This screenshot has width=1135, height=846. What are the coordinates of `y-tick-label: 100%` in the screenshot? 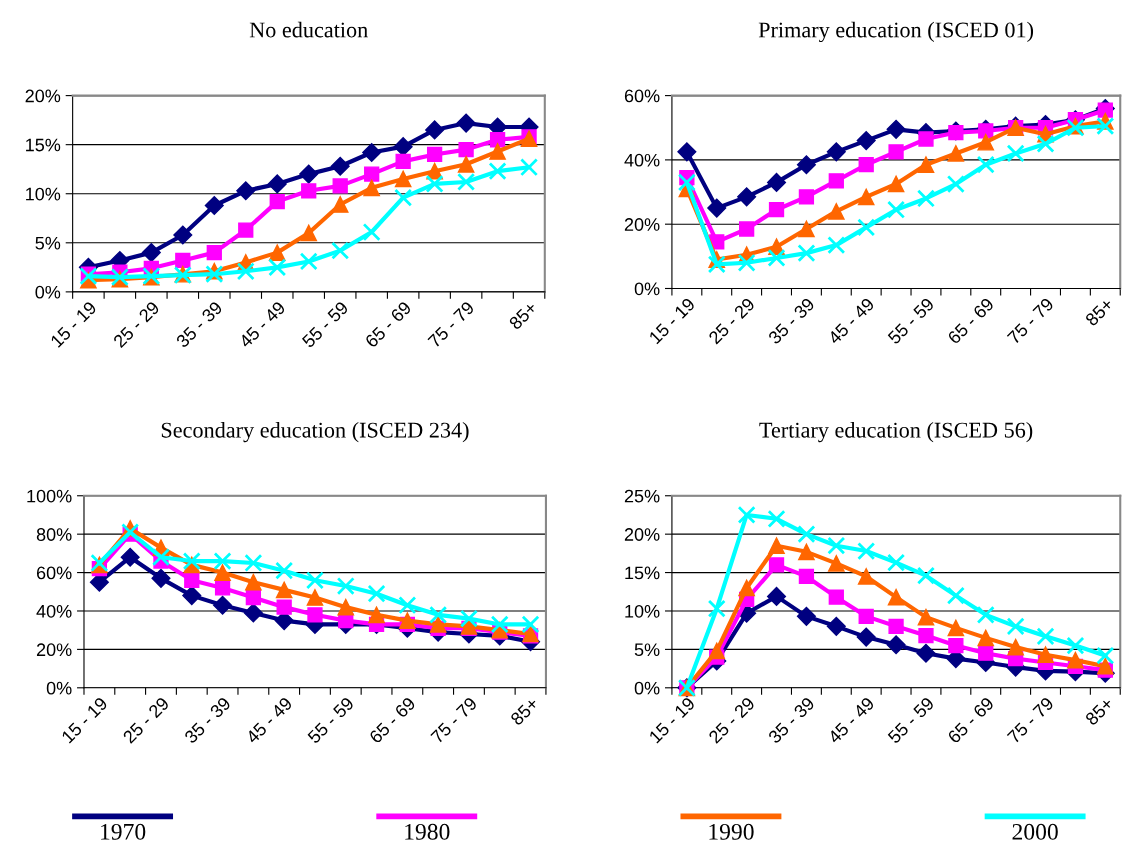 It's located at (49, 496).